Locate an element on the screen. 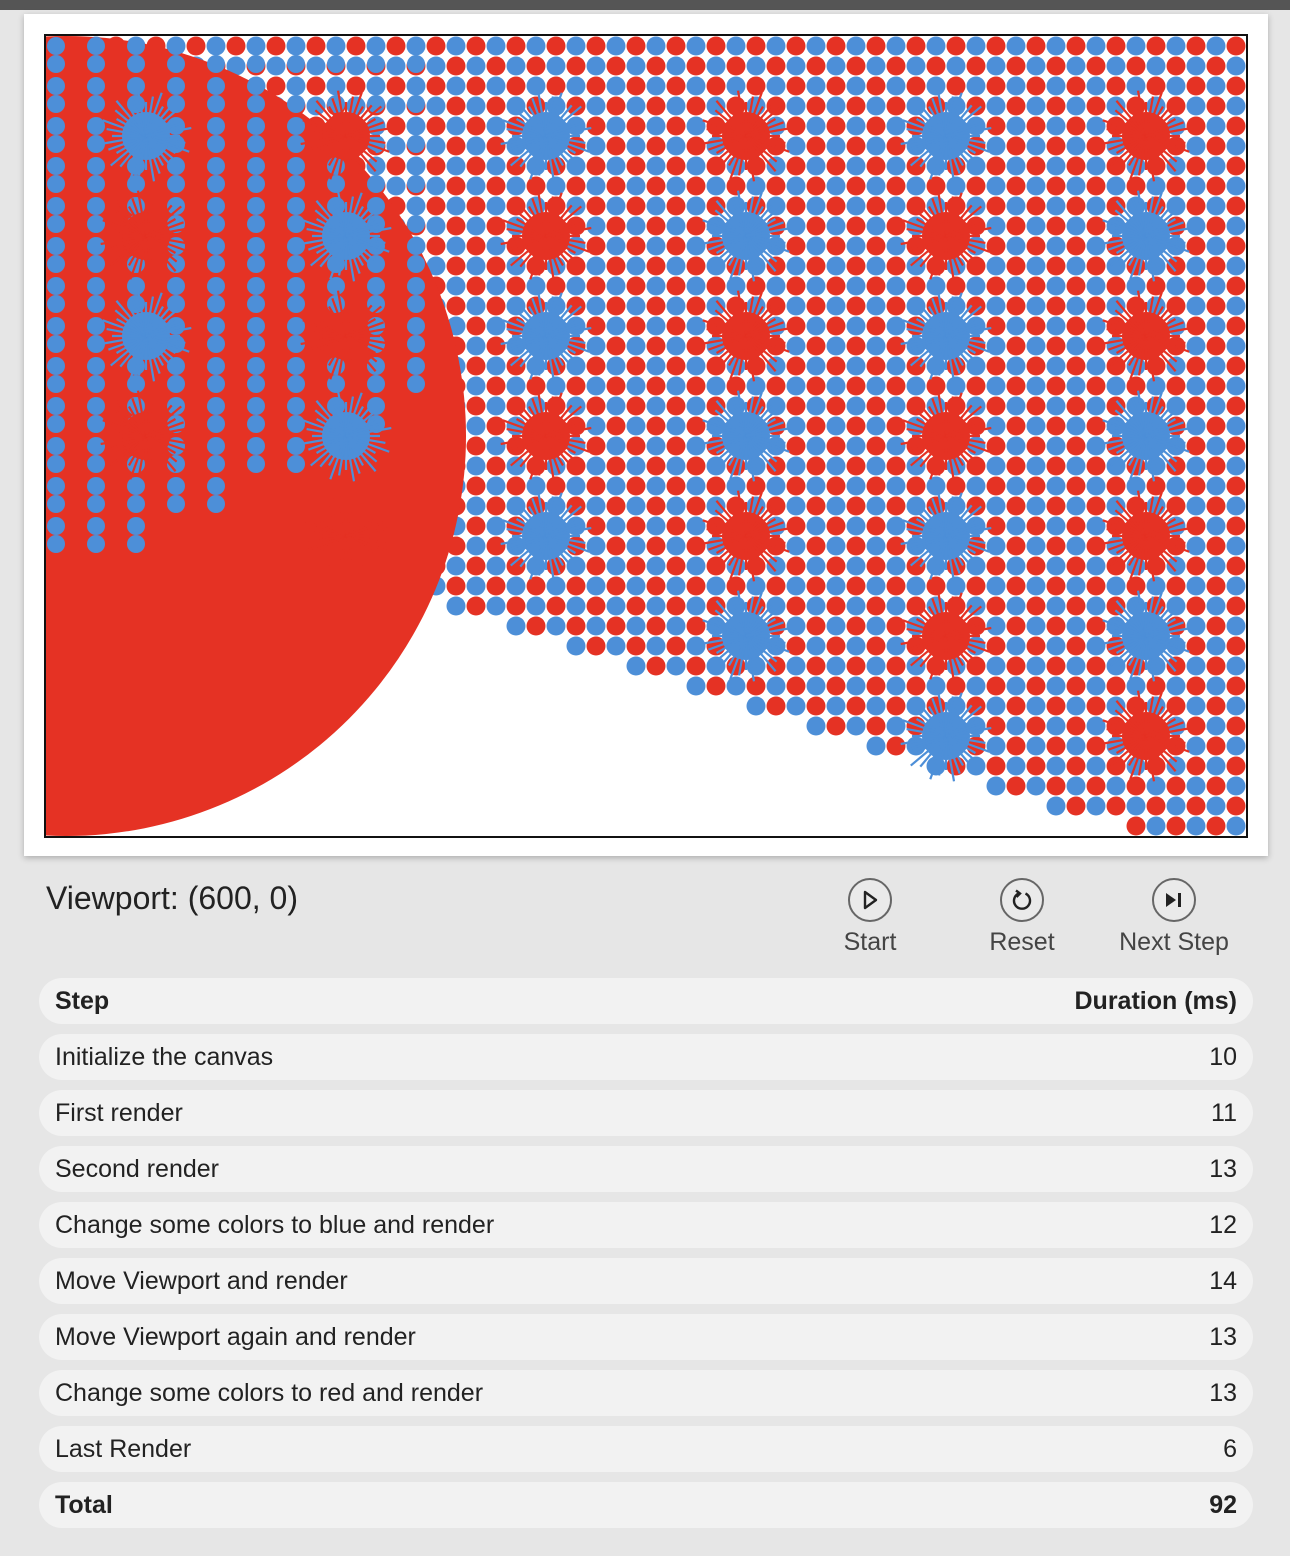 The image size is (1290, 1556). table-header: Step Duration (ms) is located at coordinates (646, 1001).